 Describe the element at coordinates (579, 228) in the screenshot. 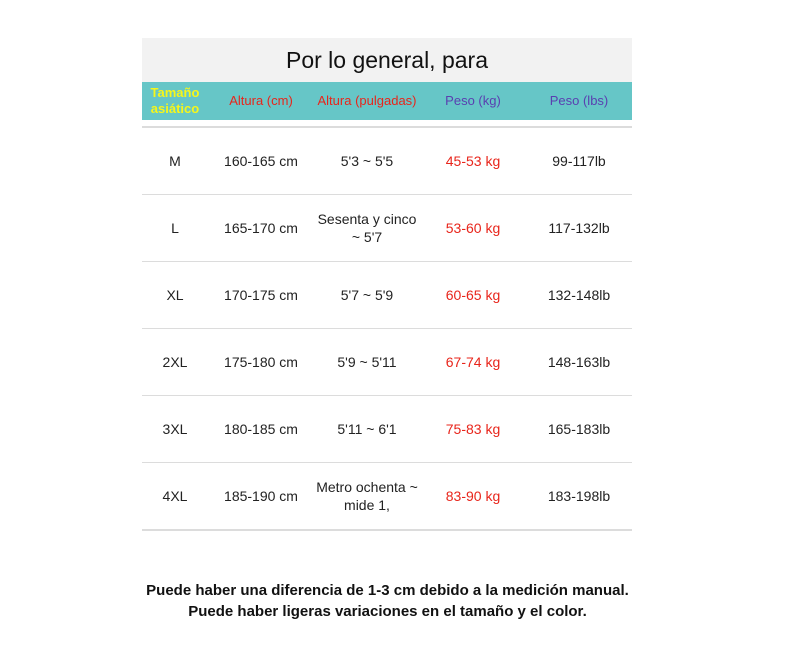

I see `cell-weight-lbs: 117-132lb` at that location.